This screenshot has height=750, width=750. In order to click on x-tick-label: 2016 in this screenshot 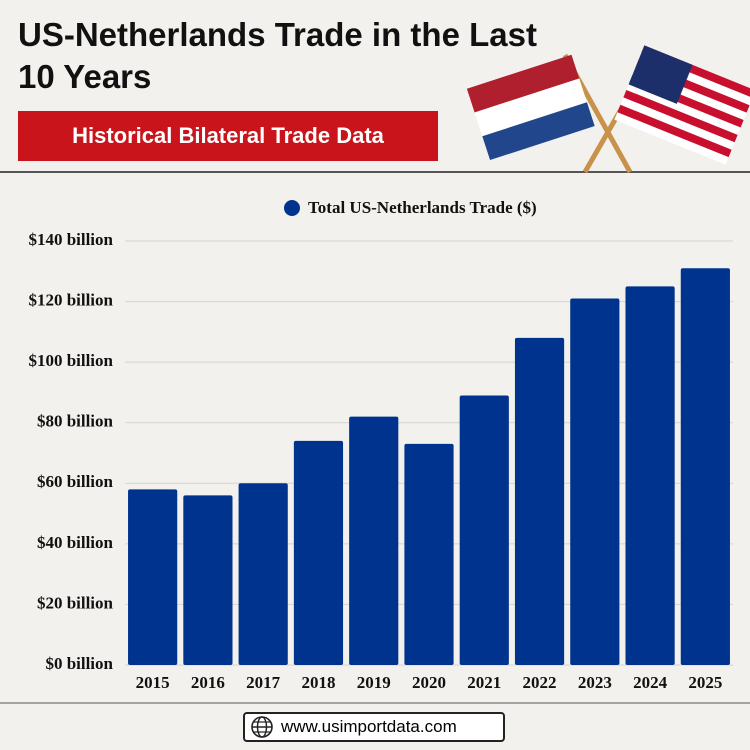, I will do `click(208, 682)`.